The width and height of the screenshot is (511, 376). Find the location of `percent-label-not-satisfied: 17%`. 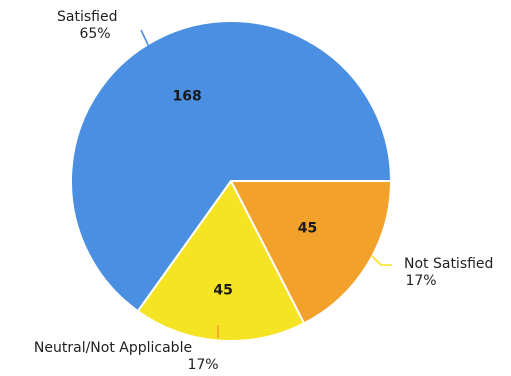

percent-label-not-satisfied: 17% is located at coordinates (420, 281).